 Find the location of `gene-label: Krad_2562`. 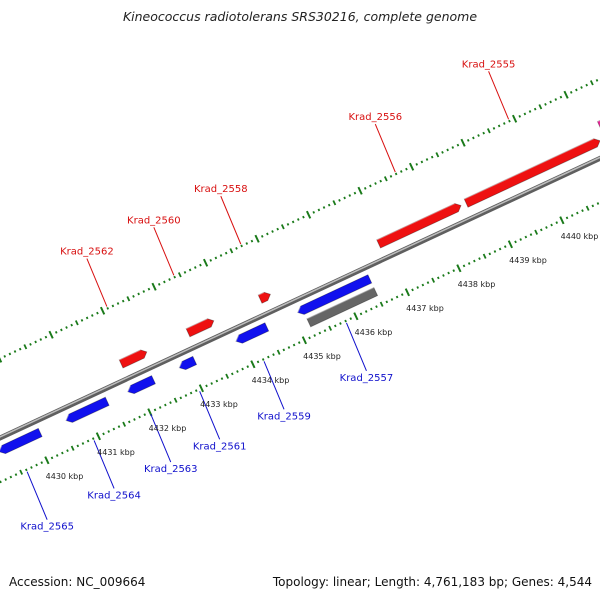

gene-label: Krad_2562 is located at coordinates (87, 252).